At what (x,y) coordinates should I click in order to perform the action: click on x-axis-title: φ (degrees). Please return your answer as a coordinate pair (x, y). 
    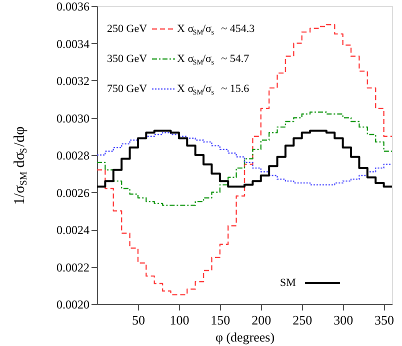
    Looking at the image, I should click on (245, 337).